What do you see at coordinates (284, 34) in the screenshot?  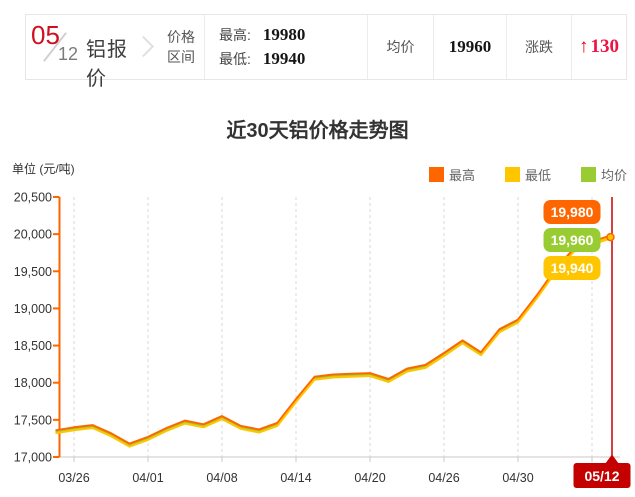 I see `high-value: 19980` at bounding box center [284, 34].